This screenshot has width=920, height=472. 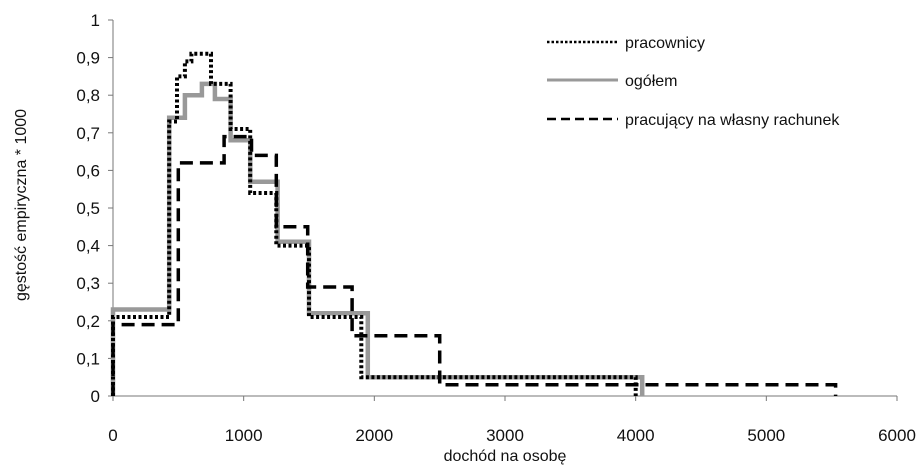 I want to click on x-tick-label: 4000, so click(x=636, y=435).